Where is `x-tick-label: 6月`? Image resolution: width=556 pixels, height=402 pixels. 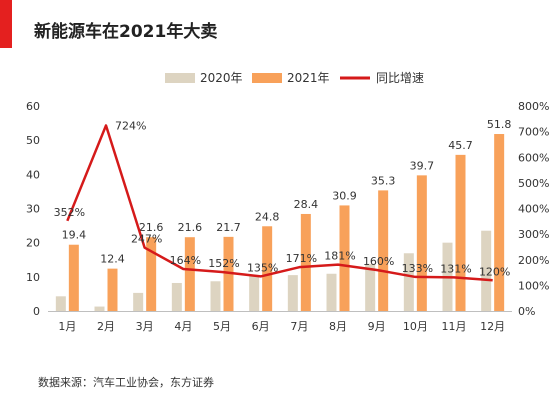 x-tick-label: 6月 is located at coordinates (261, 326).